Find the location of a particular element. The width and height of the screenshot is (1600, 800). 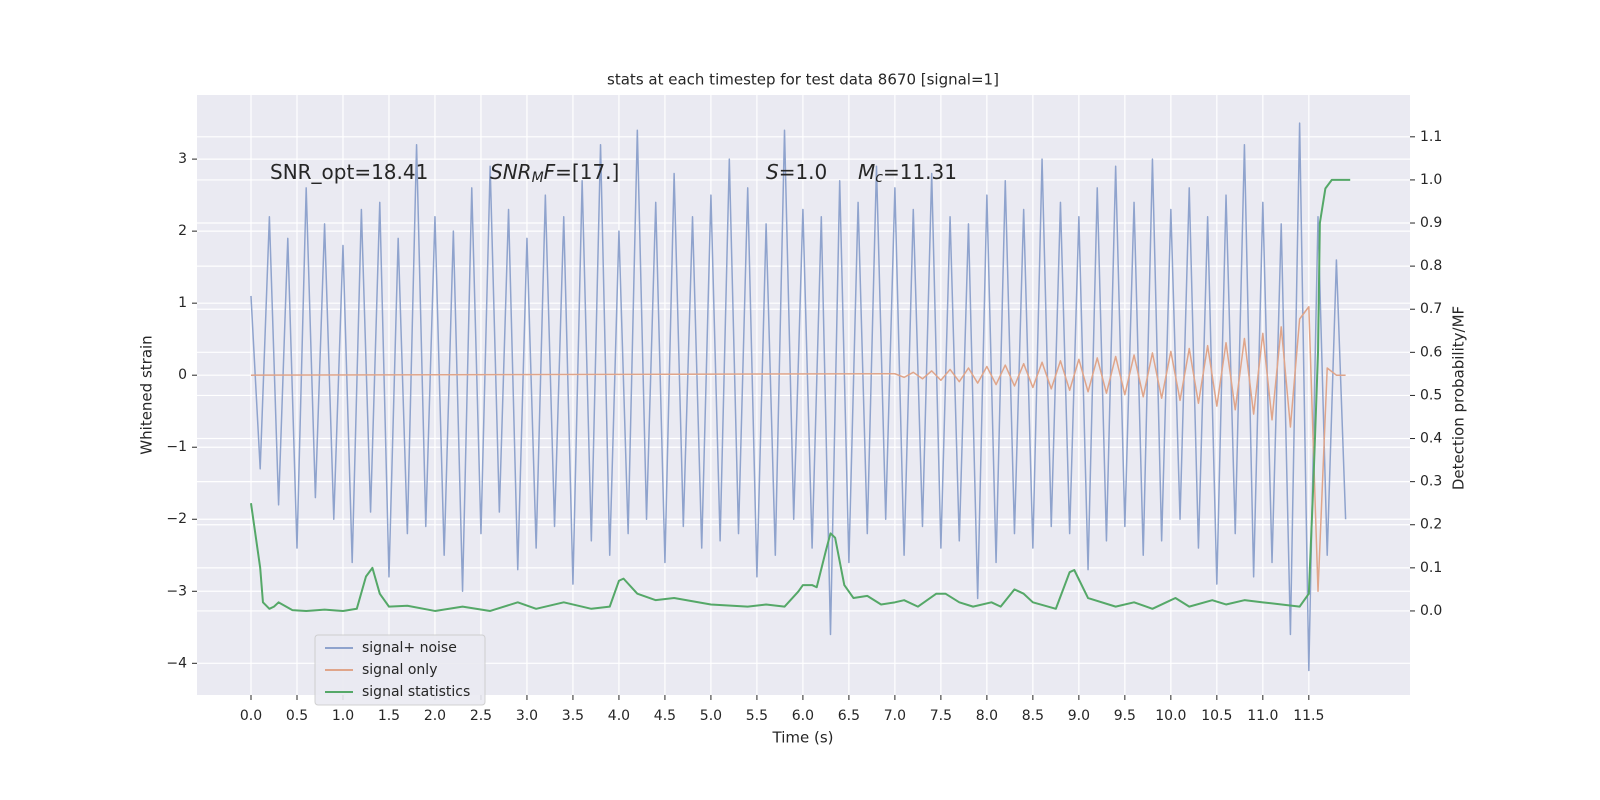

y2-tick-label: 0.9 is located at coordinates (1431, 223).